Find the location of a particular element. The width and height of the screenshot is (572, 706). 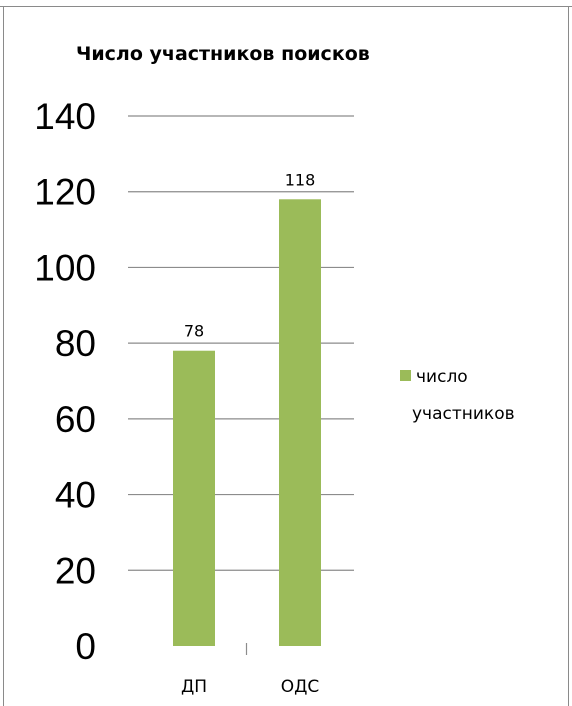

legend-label-line-2: участников is located at coordinates (463, 414).